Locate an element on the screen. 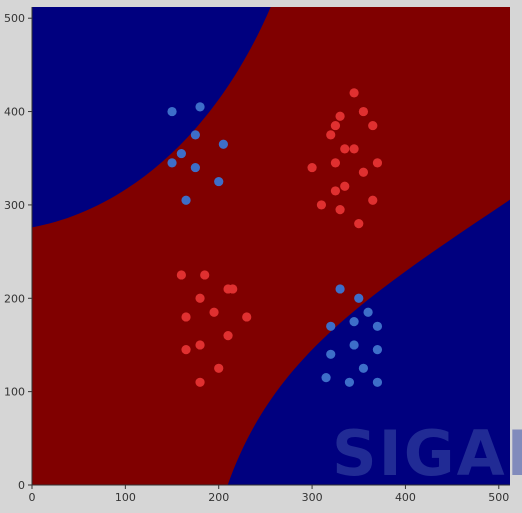 The image size is (522, 513). x-tick-label-500: 500 is located at coordinates (498, 497).